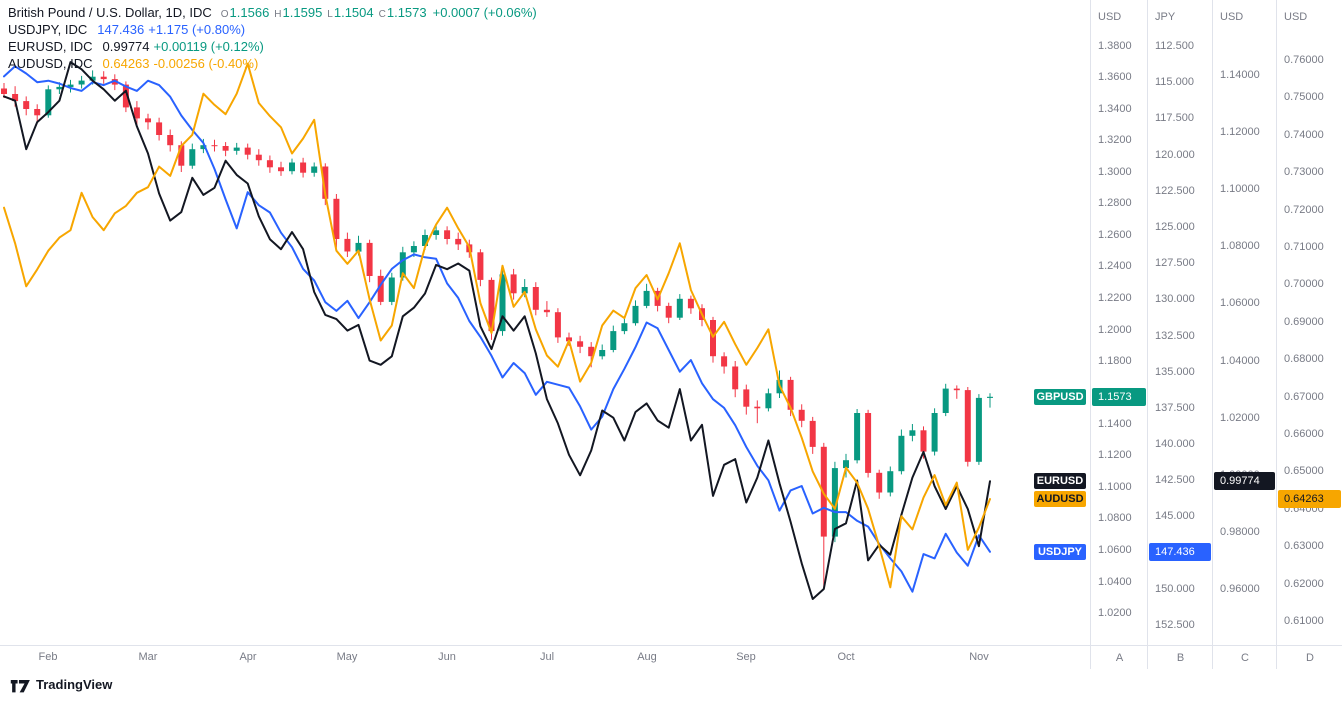 The image size is (1342, 701). I want to click on legend-compare-row-audusd: AUDUSD, IDC 0.64263 -0.00256 (-0.40%), so click(272, 63).